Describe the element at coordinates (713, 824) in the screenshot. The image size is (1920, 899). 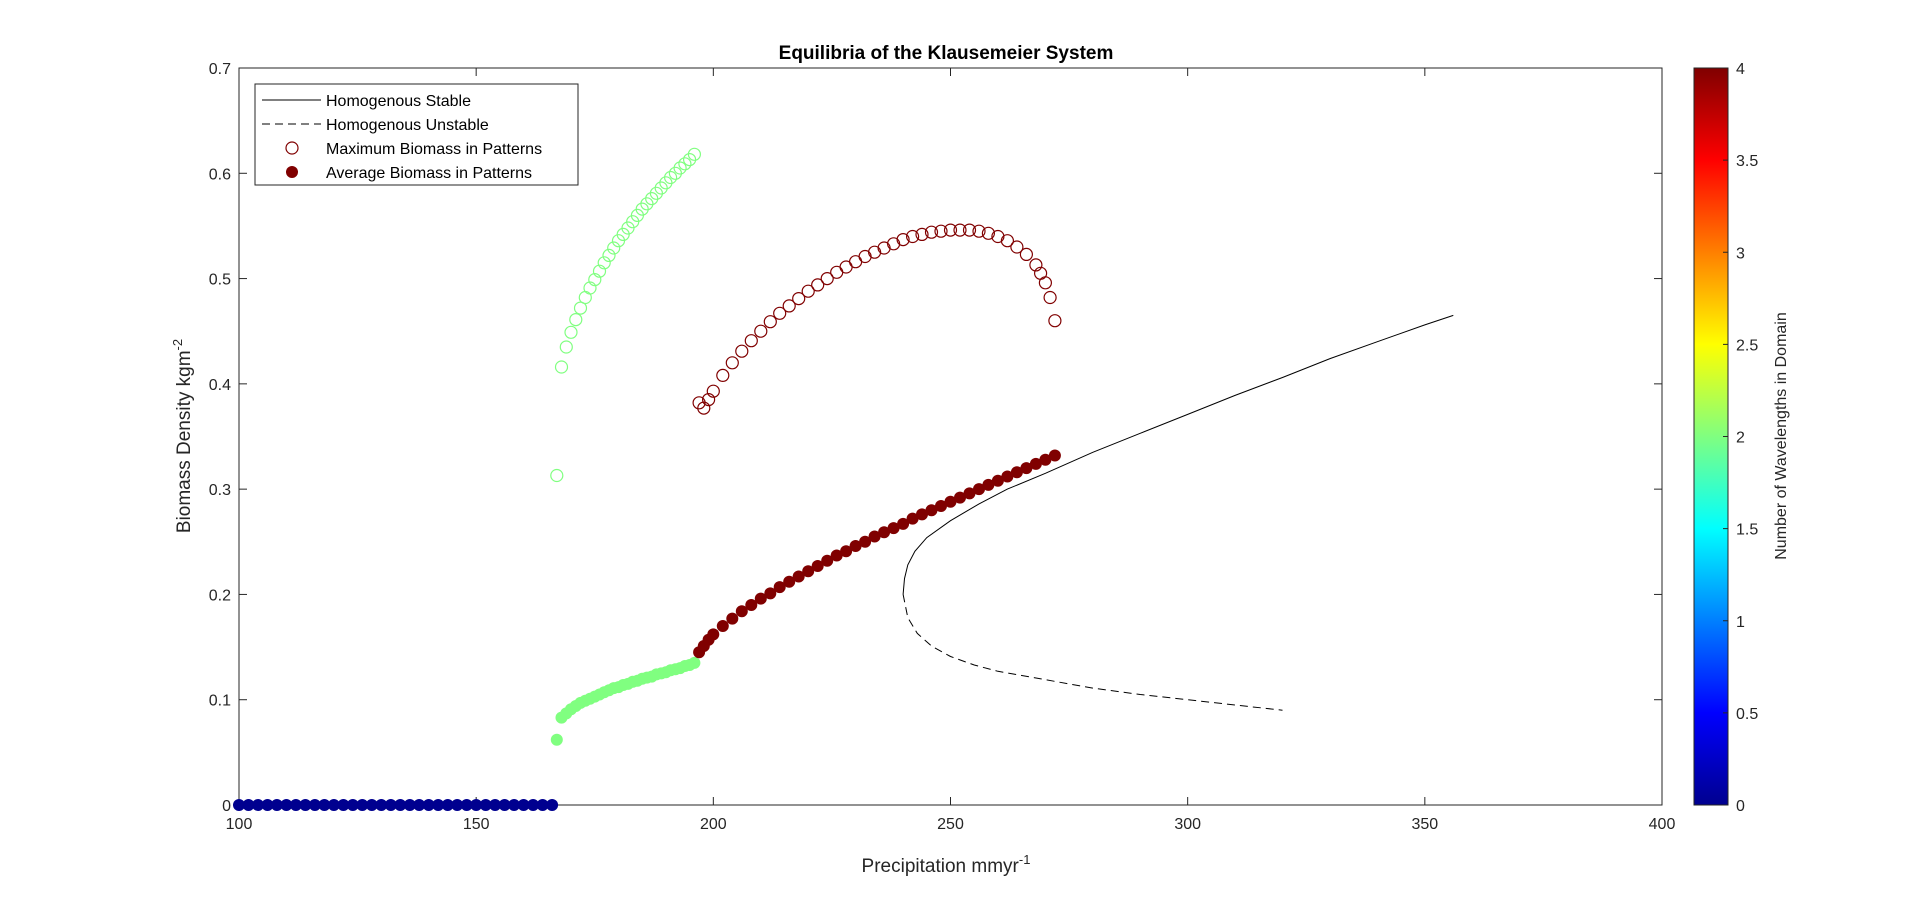
I see `x-tick-label: 200` at that location.